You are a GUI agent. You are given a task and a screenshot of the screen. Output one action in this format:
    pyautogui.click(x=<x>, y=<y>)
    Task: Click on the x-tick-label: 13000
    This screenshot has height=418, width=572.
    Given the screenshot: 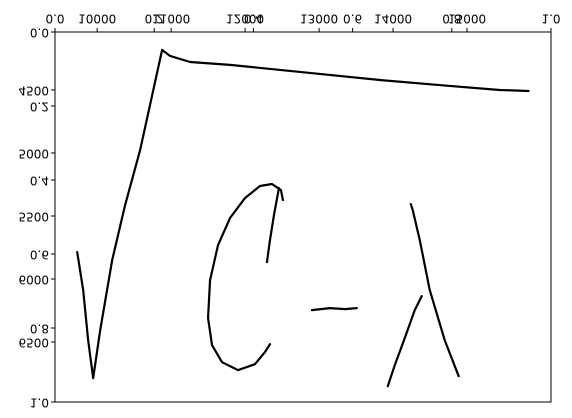 What is the action you would take?
    pyautogui.click(x=319, y=19)
    